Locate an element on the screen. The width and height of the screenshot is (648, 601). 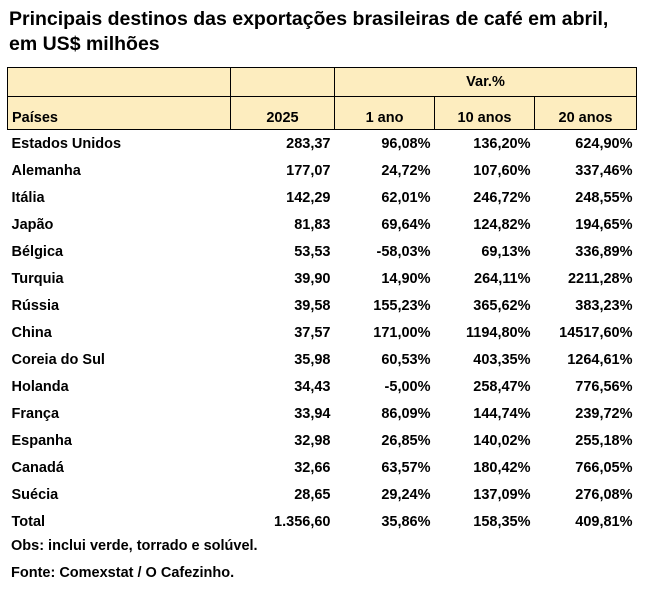
header-year: 2025 is located at coordinates (282, 113).